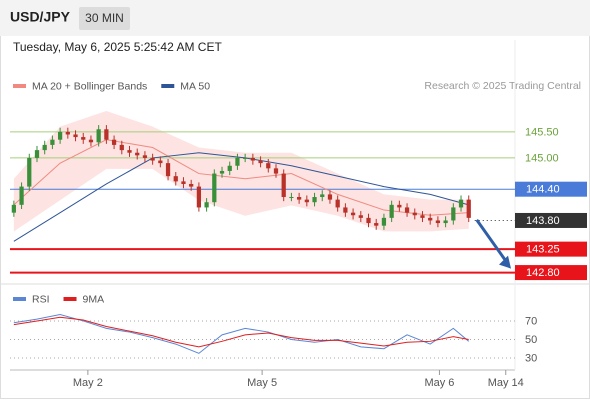 The image size is (590, 400). What do you see at coordinates (543, 190) in the screenshot?
I see `level-label: 144.40` at bounding box center [543, 190].